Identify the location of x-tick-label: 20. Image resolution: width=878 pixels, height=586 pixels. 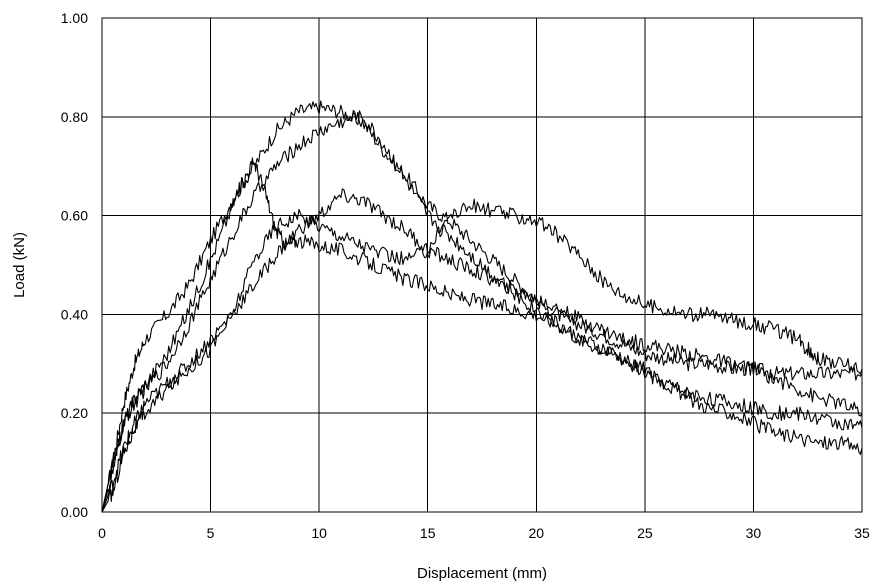
(536, 533).